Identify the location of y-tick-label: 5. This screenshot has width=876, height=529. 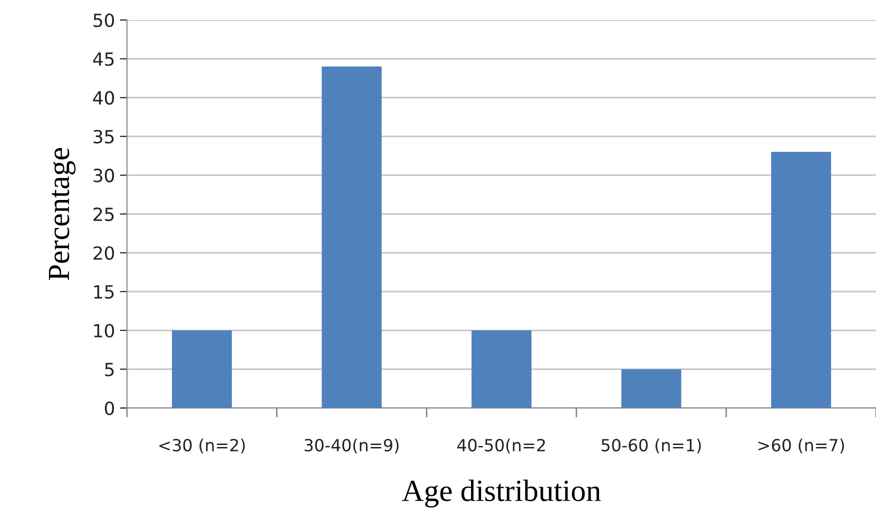
(109, 369).